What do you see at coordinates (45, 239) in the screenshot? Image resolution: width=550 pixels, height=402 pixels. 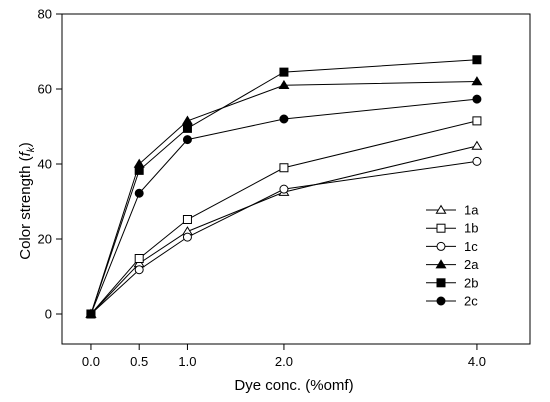 I see `y-tick-label: 20` at bounding box center [45, 239].